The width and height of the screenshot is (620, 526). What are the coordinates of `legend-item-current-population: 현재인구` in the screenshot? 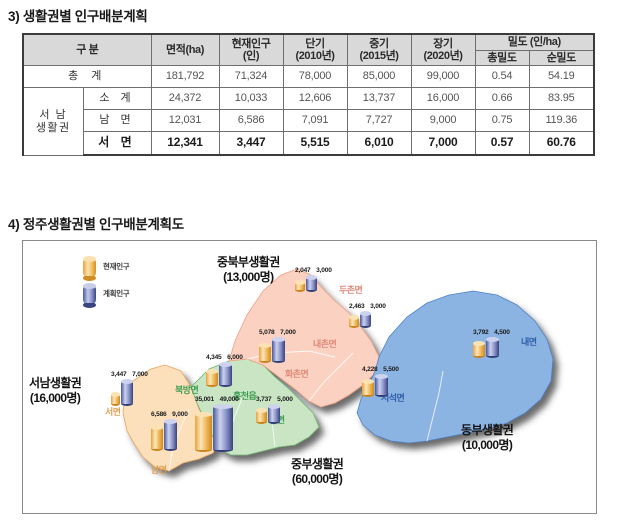 It's located at (106, 267).